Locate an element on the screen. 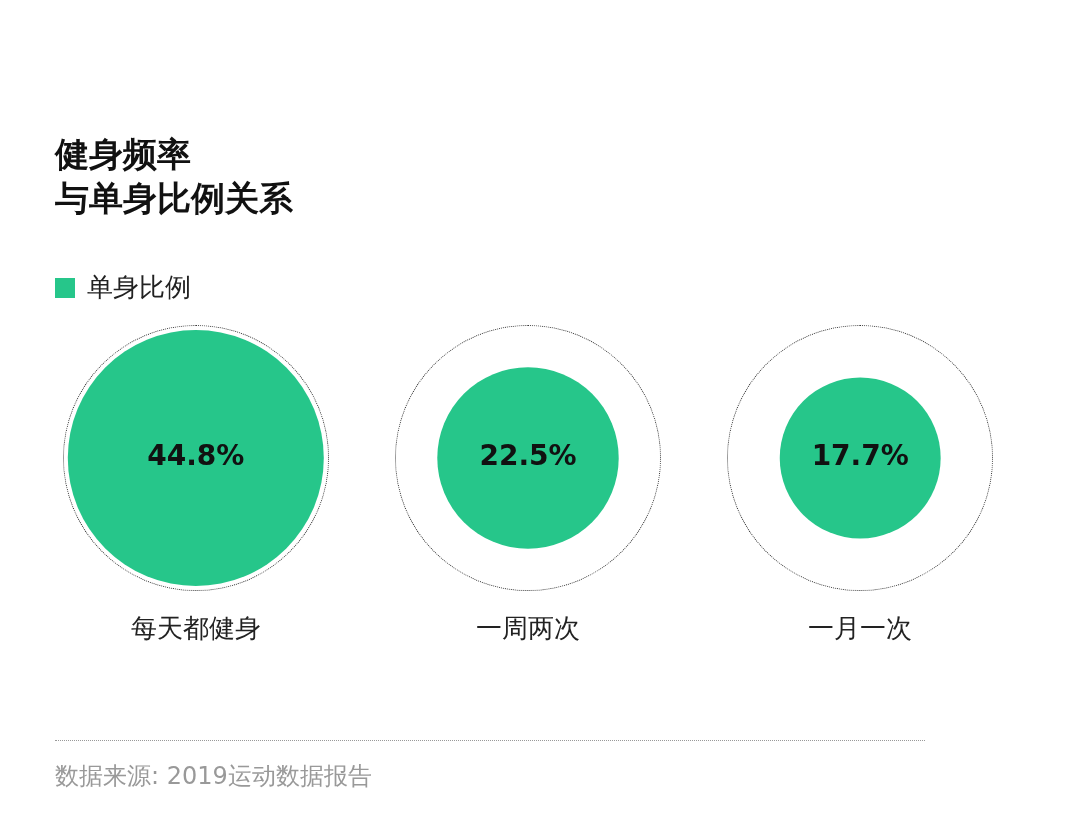  category-label: 一周两次 is located at coordinates (528, 627).